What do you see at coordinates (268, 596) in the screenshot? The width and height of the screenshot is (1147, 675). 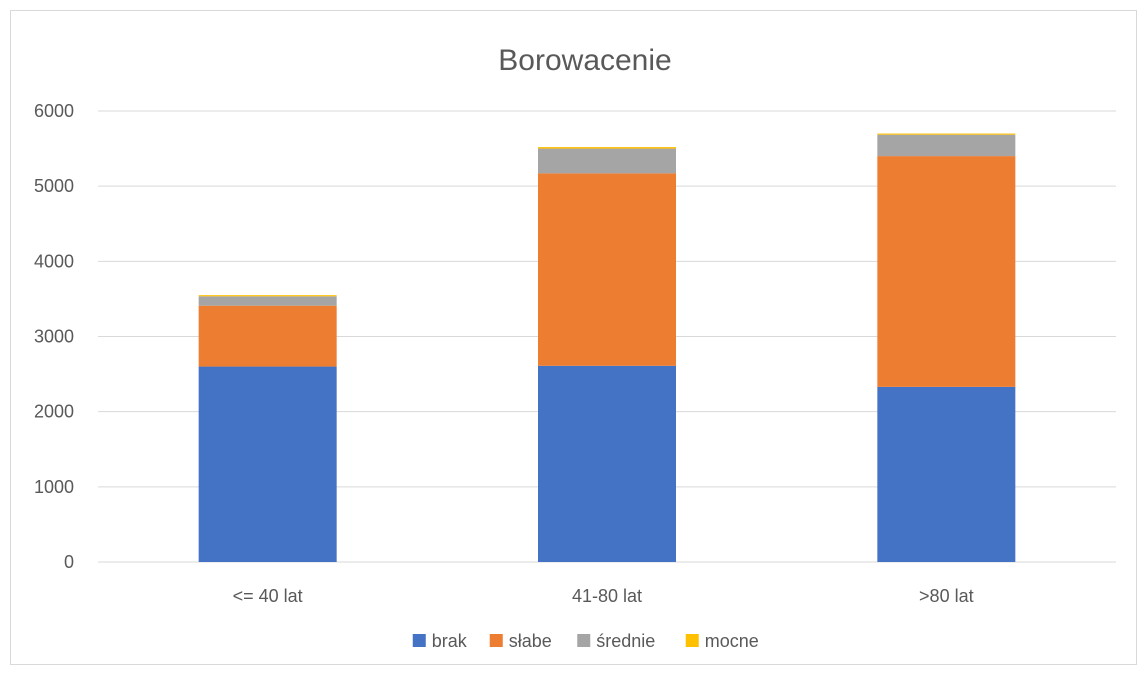 I see `x-tick-label: <= 40 lat` at bounding box center [268, 596].